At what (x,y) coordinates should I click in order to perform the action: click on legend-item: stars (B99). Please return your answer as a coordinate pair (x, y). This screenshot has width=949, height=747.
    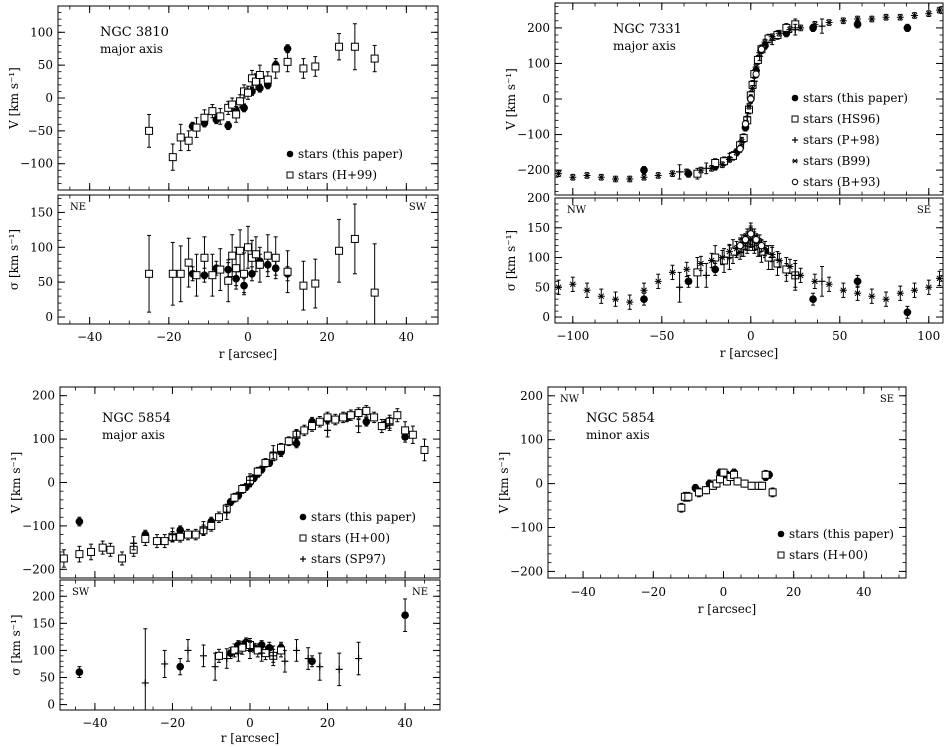
    Looking at the image, I should click on (831, 161).